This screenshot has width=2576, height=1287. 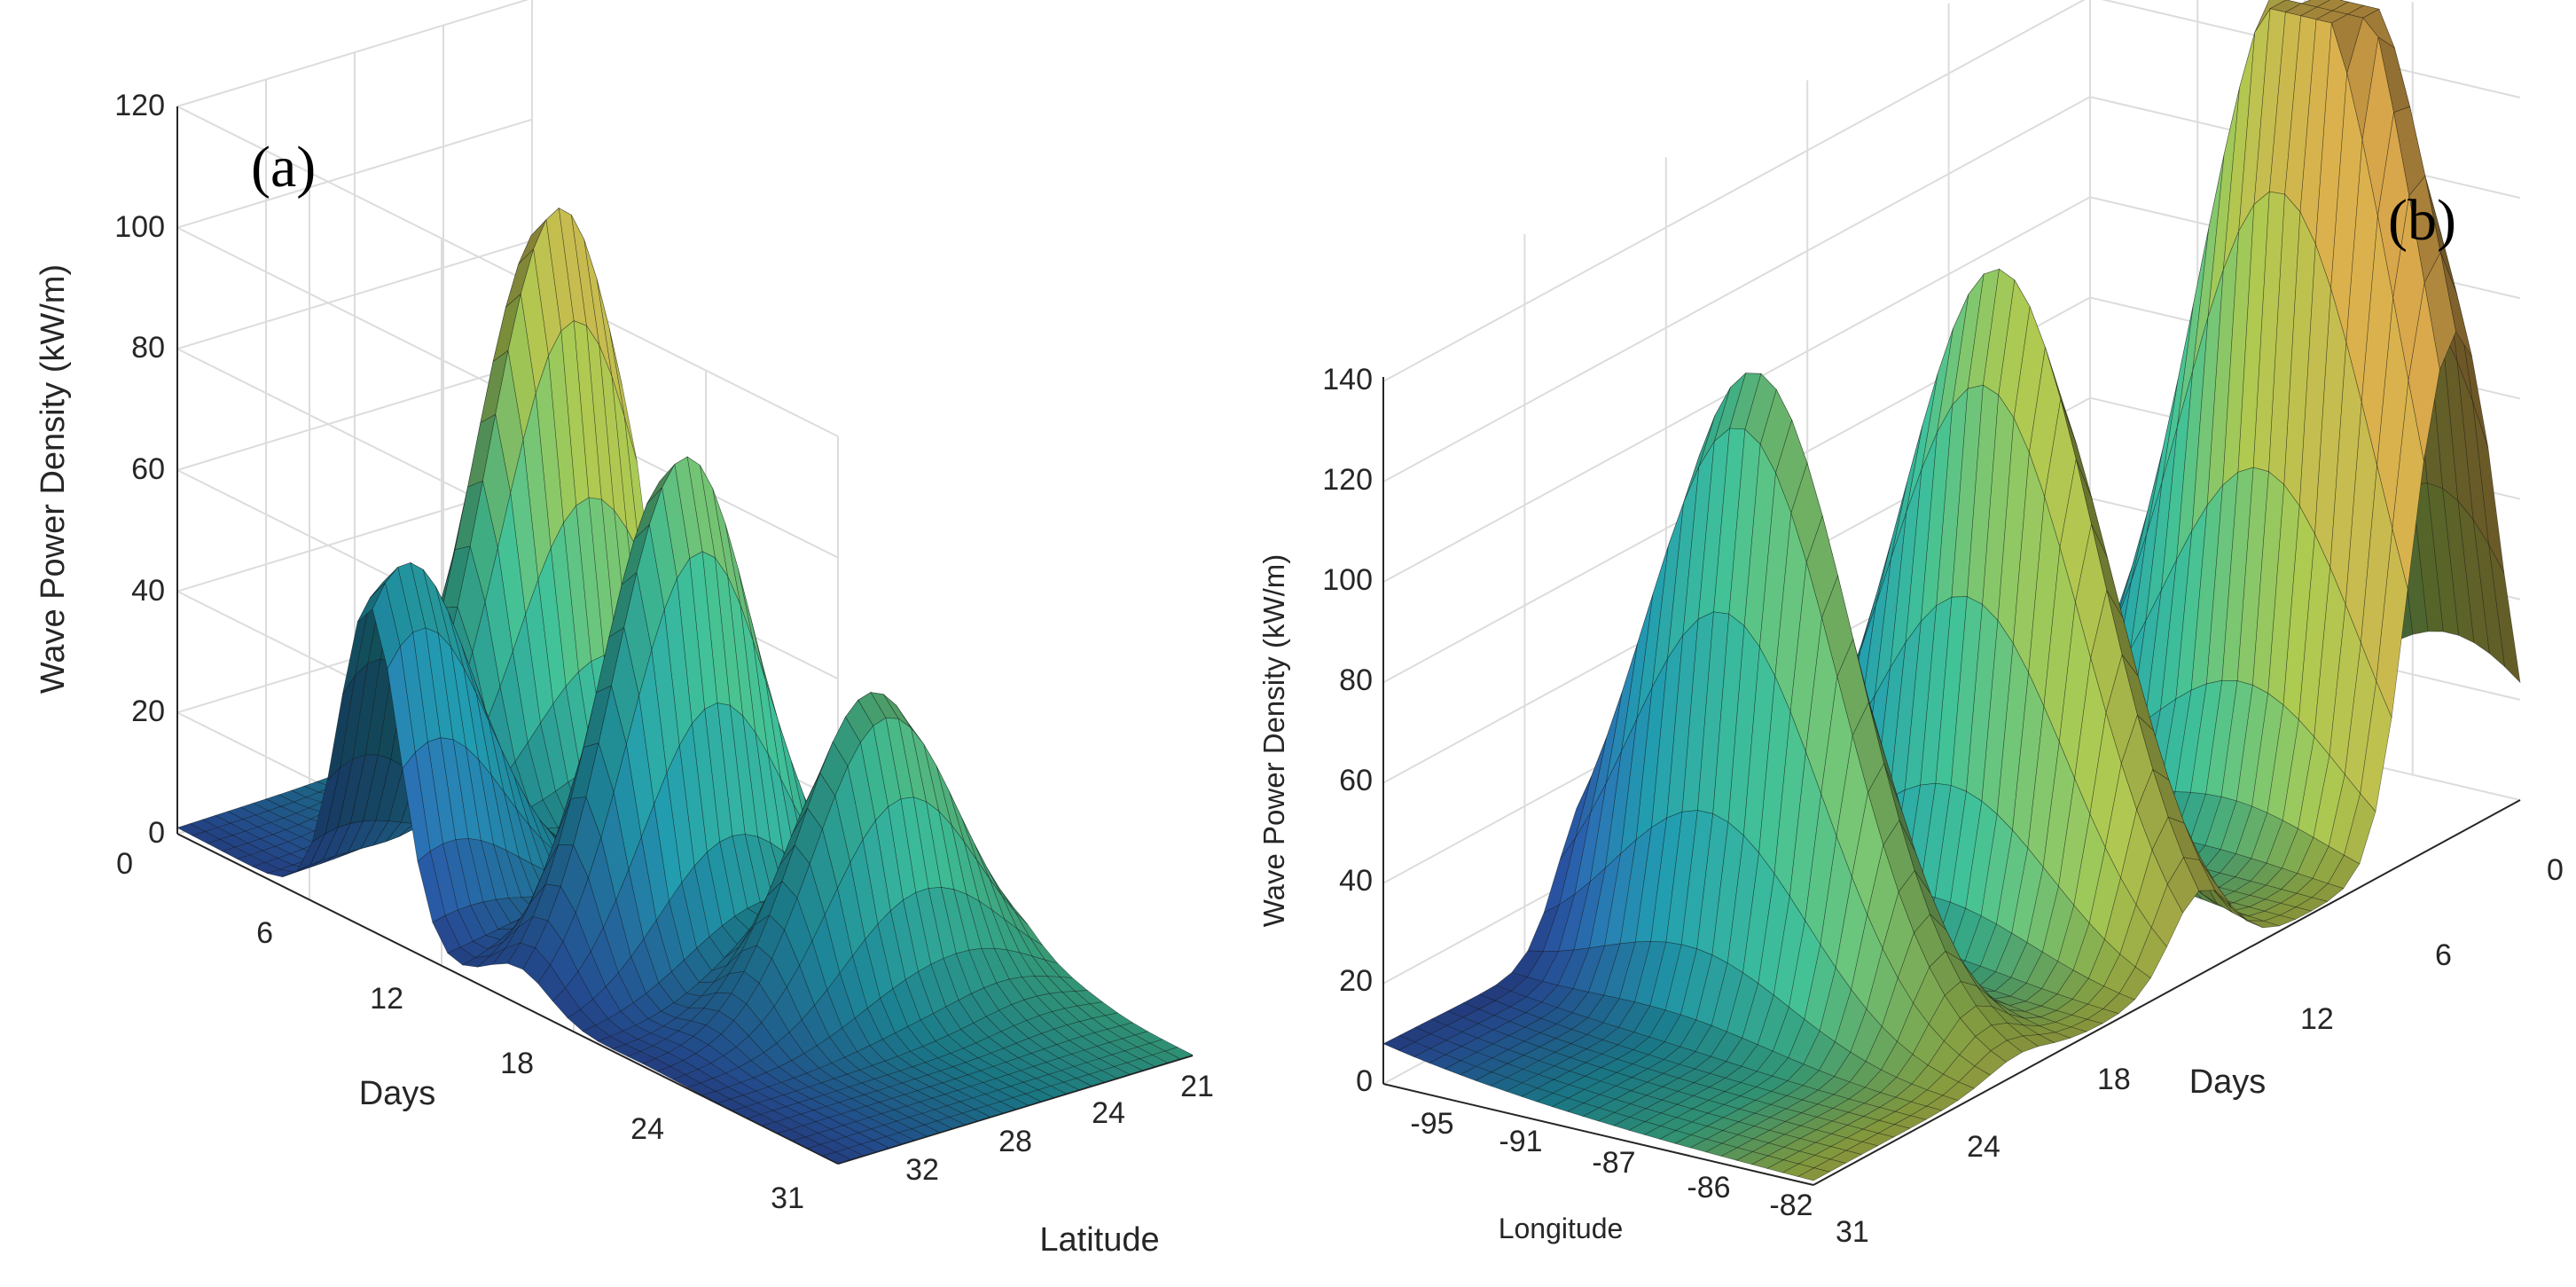 I want to click on chart-b-z-label: Wave Power Density (kW/m), so click(x=1273, y=741).